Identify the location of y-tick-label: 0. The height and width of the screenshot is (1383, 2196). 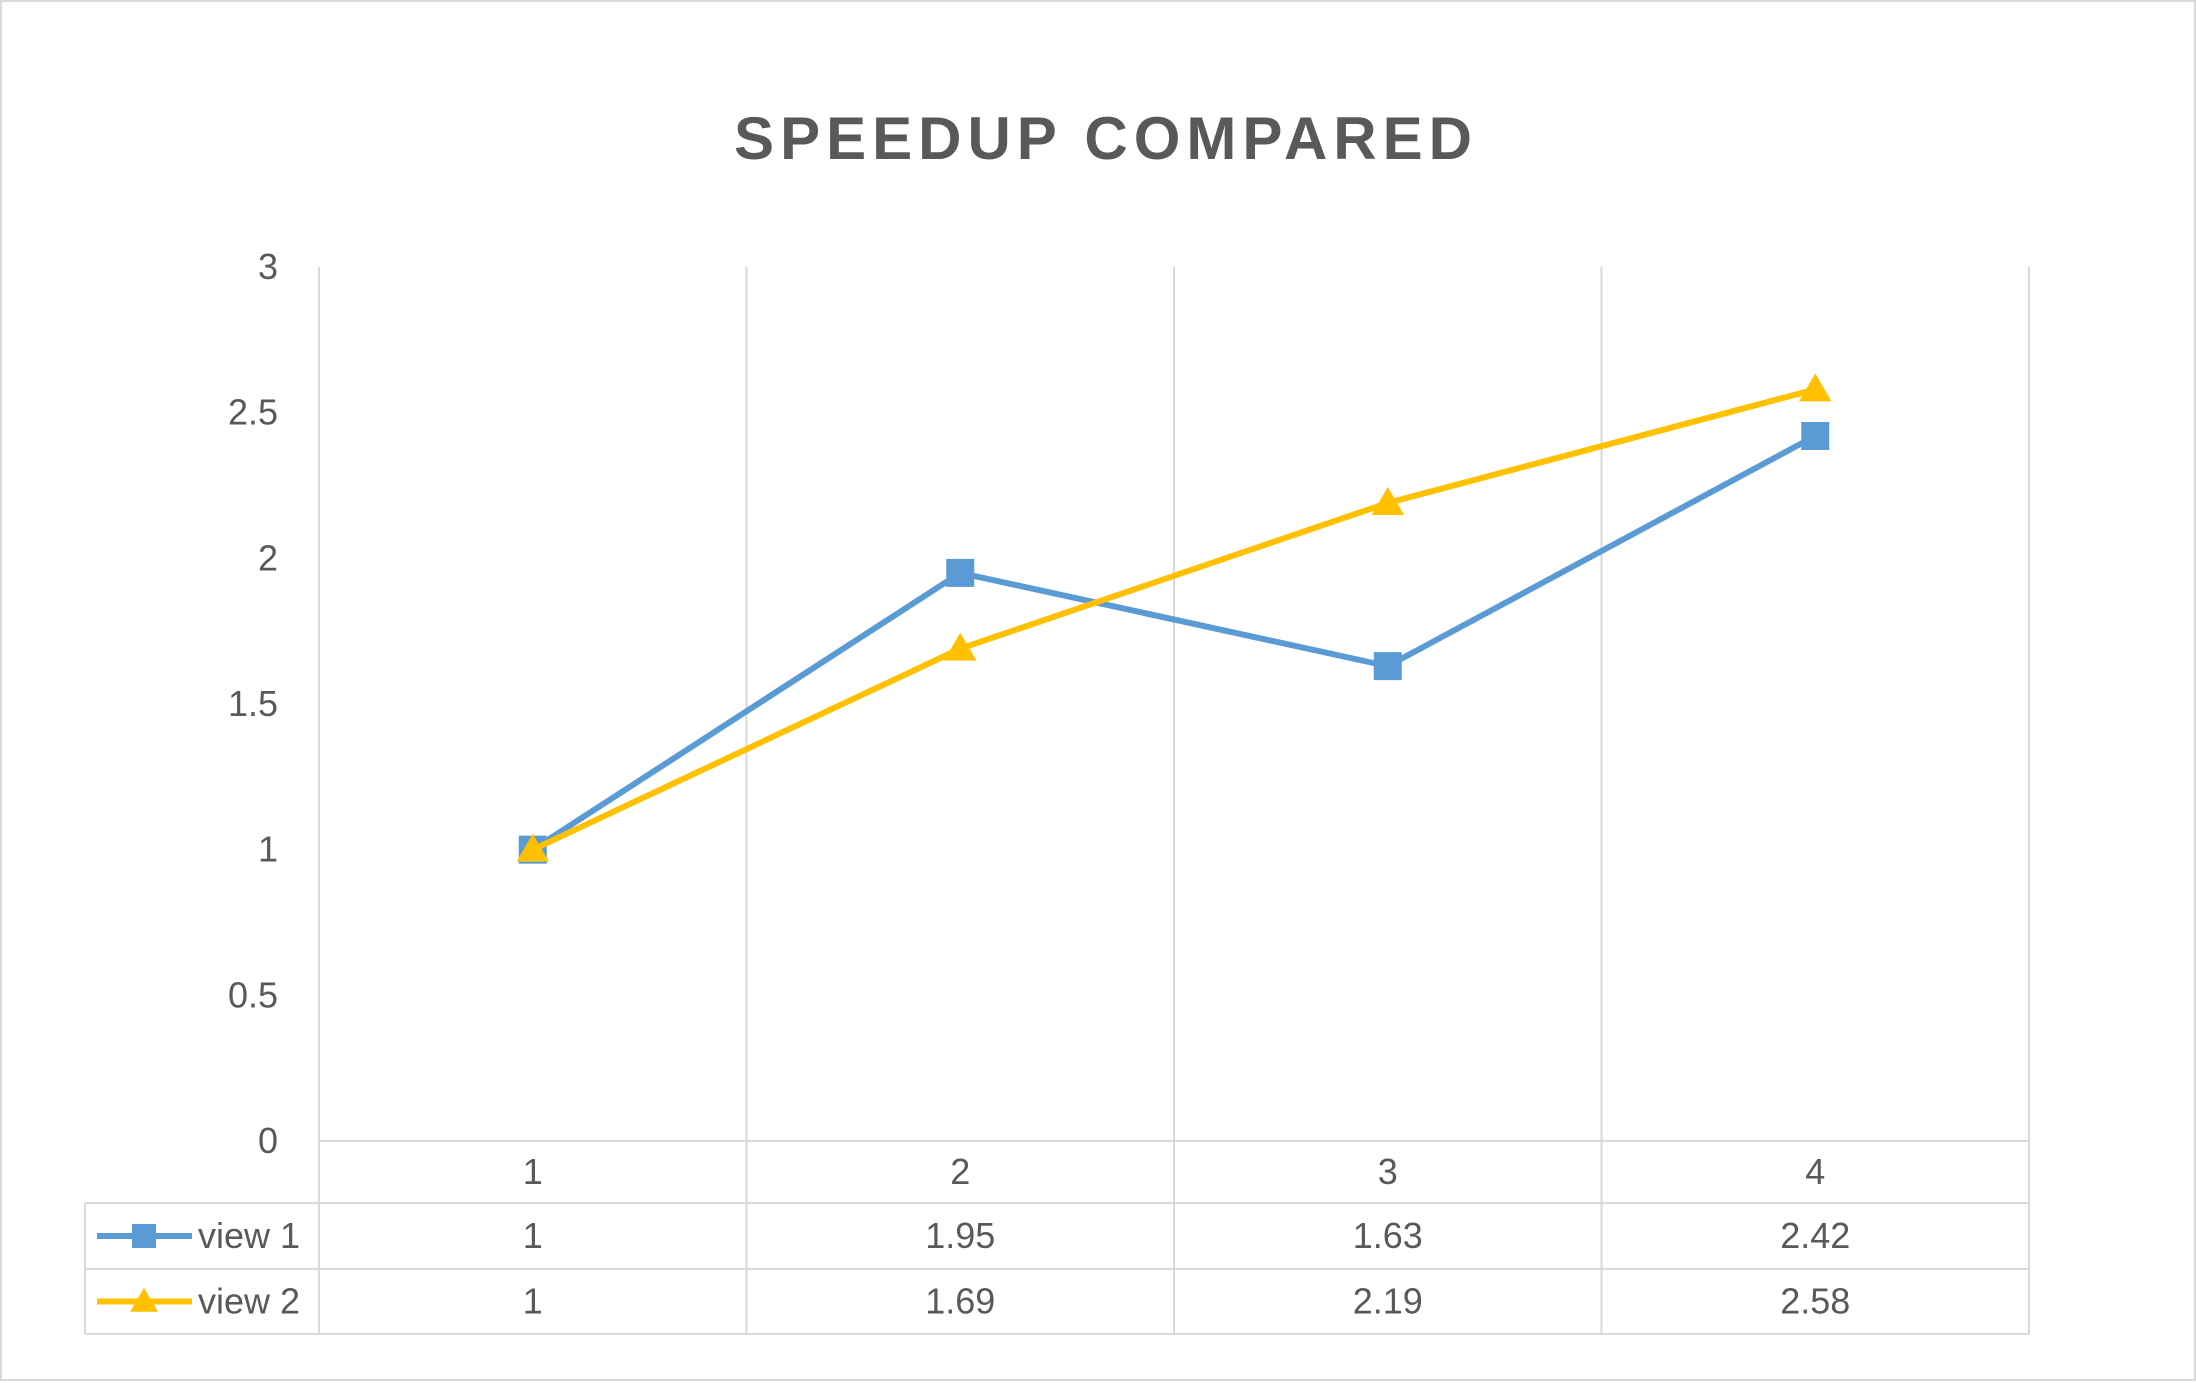
(268, 1140).